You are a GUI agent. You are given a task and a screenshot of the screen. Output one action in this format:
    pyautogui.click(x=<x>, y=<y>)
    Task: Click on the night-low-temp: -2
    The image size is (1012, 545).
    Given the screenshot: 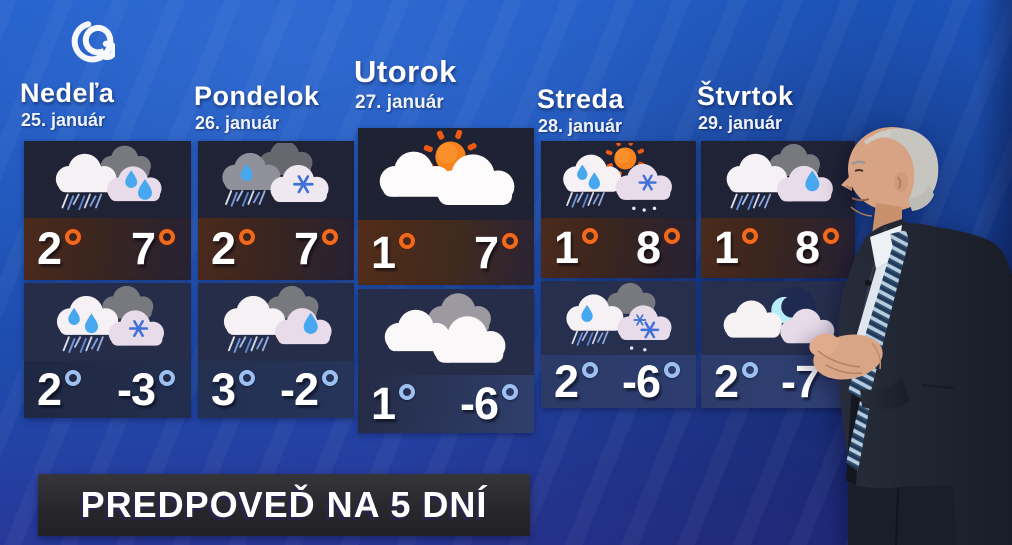 What is the action you would take?
    pyautogui.click(x=309, y=389)
    